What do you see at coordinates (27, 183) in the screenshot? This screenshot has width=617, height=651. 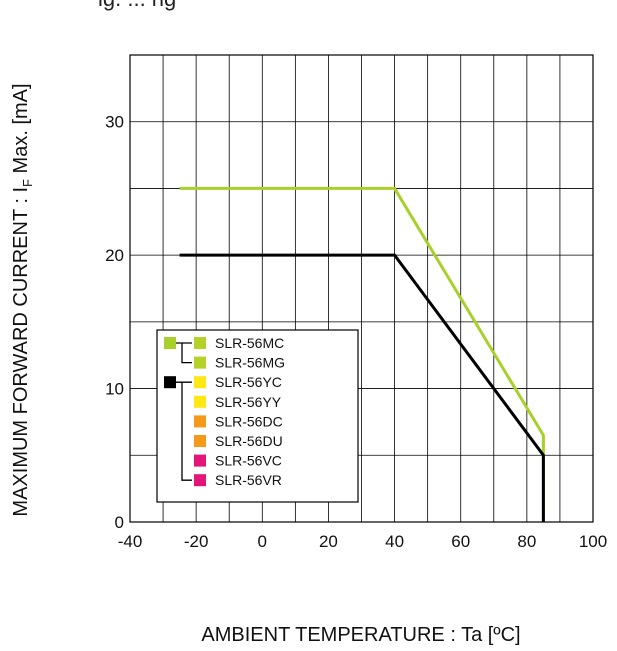 I see `y-axis-title-subscript: F` at bounding box center [27, 183].